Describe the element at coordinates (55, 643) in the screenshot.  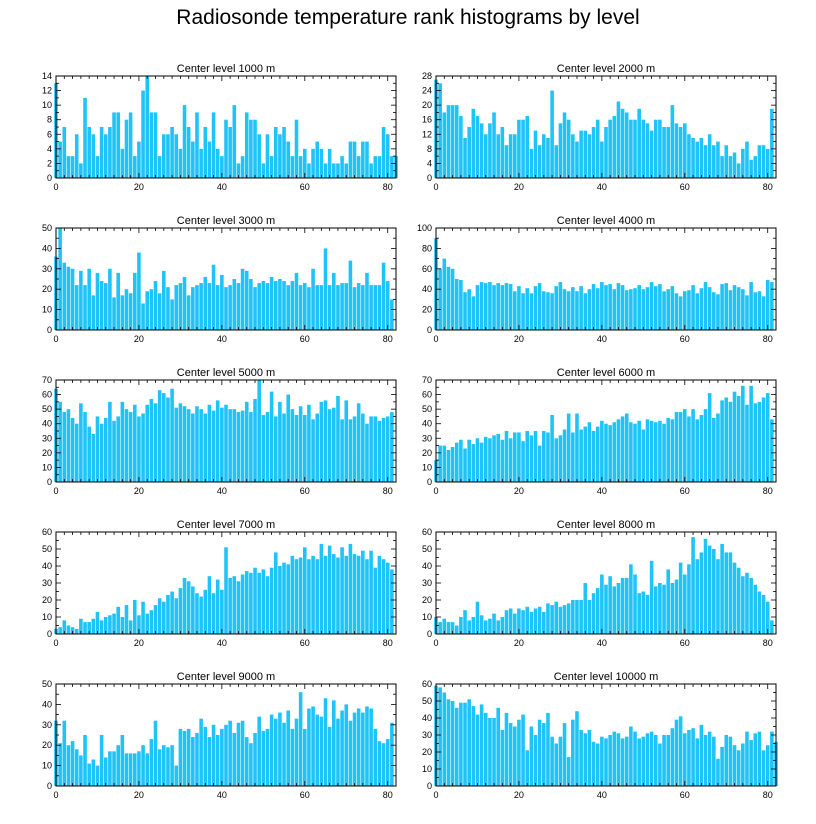
I see `x-tick-label: 0` at that location.